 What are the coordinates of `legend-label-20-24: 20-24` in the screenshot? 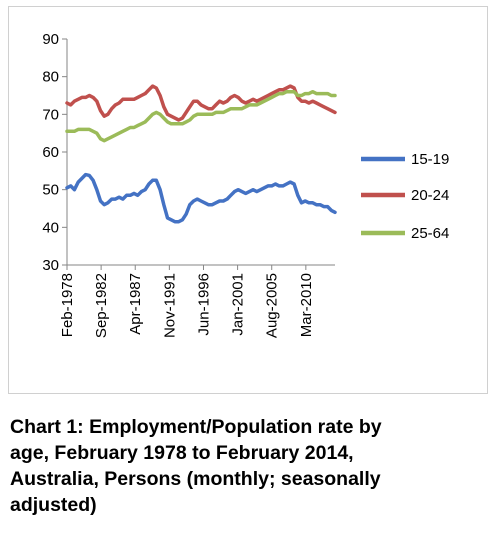 It's located at (430, 195).